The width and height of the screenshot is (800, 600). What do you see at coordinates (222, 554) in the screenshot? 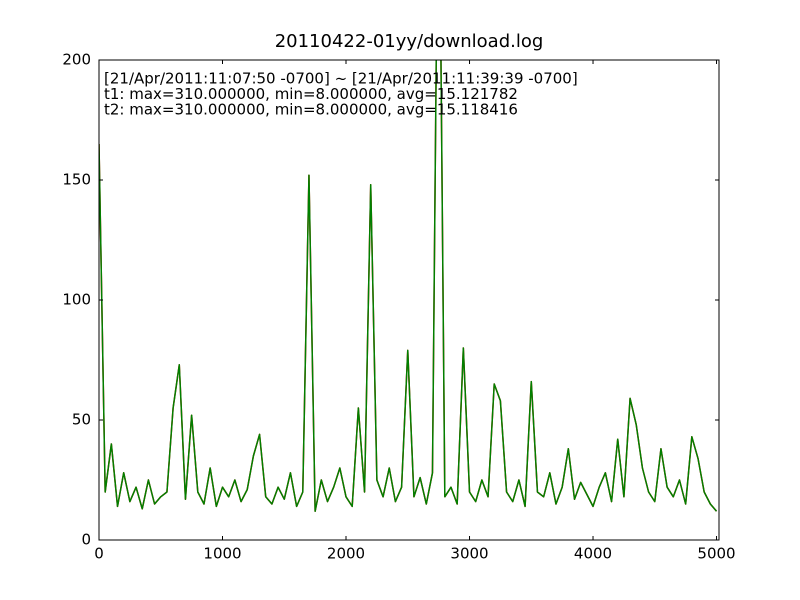
I see `x-tick-label: 1000` at bounding box center [222, 554].